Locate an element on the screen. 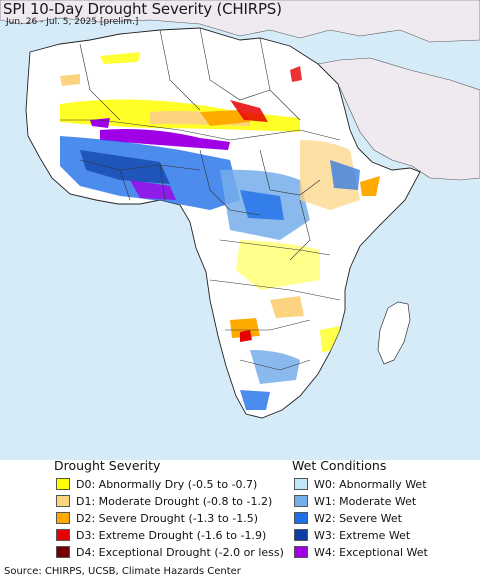  legend-w4-swatch is located at coordinates (301, 552).